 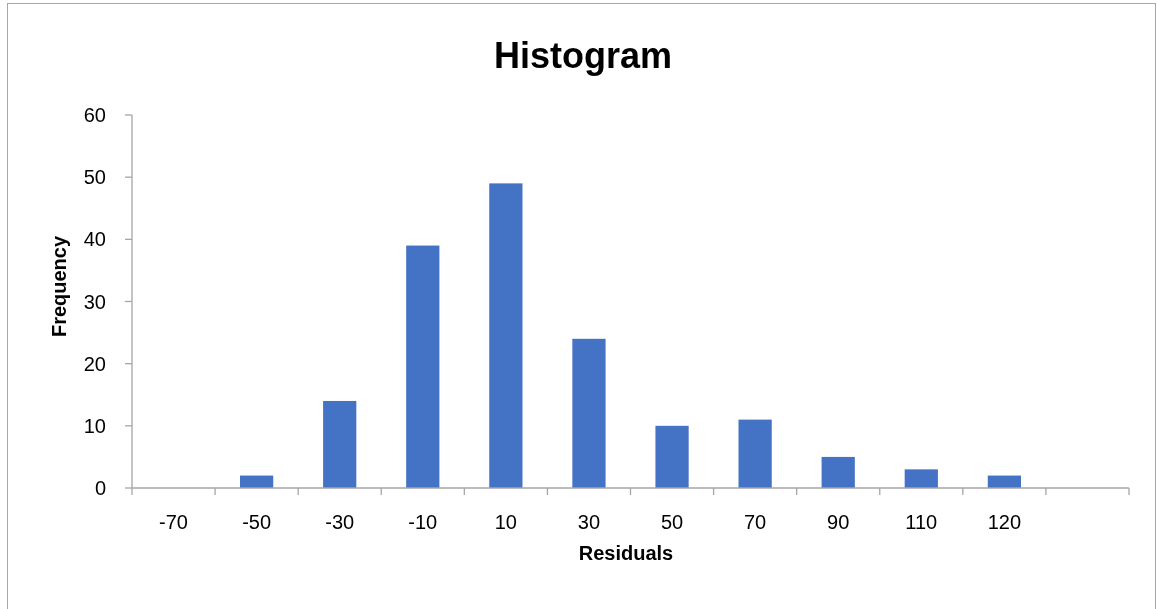 What do you see at coordinates (1004, 522) in the screenshot?
I see `x-tick-label: 120` at bounding box center [1004, 522].